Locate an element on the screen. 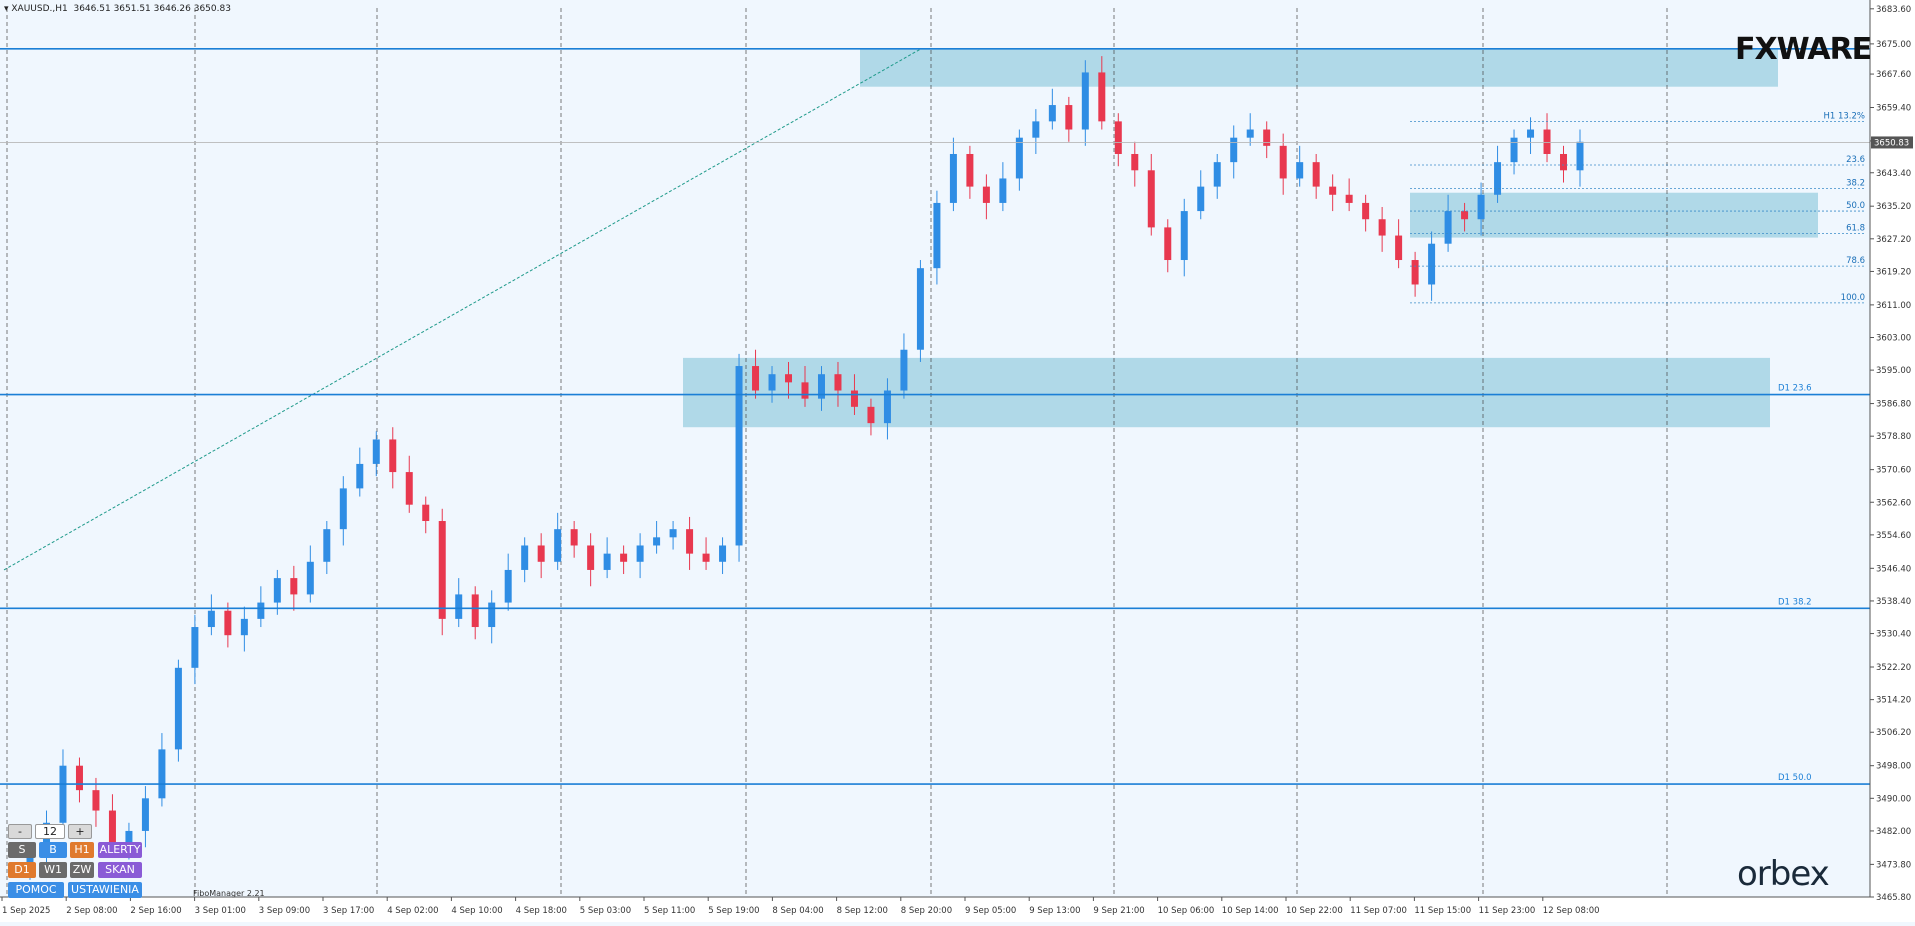 This screenshot has width=1915, height=926. x-tick-label: 4 Sep 10:00 is located at coordinates (476, 911).